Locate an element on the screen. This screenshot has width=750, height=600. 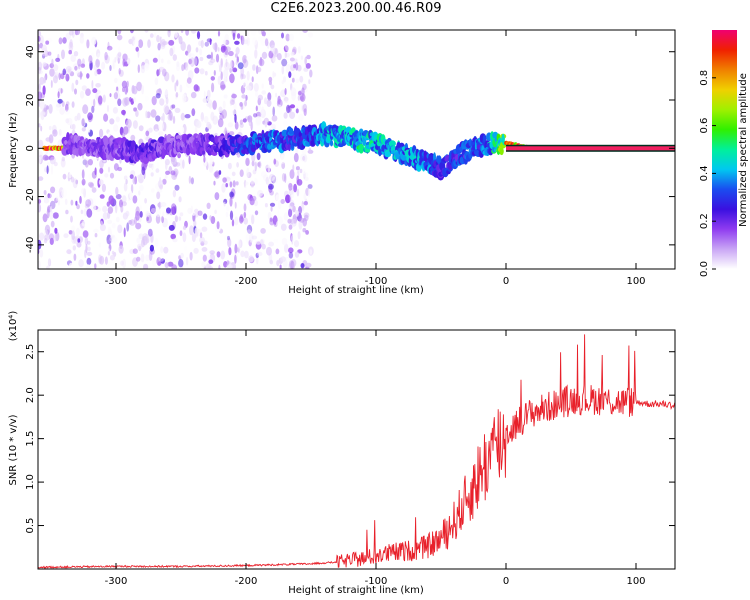
spectrogram-ytick-label: 40 is located at coordinates (30, 51).